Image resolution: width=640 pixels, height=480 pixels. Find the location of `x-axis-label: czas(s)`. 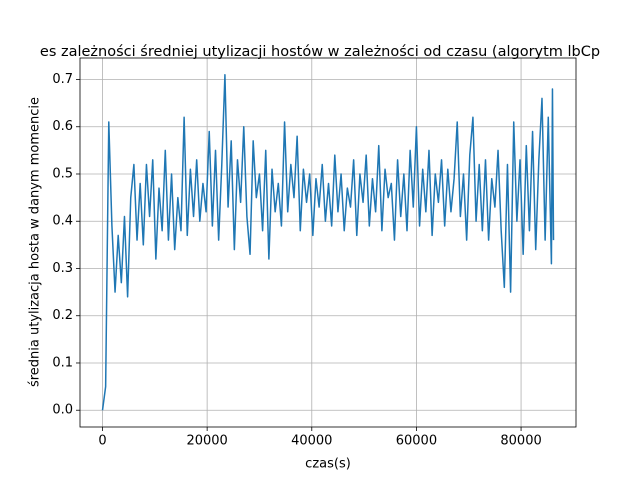

x-axis-label: czas(s) is located at coordinates (328, 464).